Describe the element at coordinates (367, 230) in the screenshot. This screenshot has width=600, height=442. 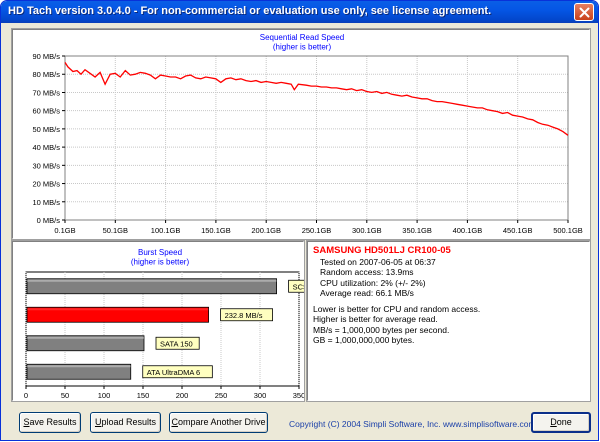
I see `x-tick-label: 300.1GB` at that location.